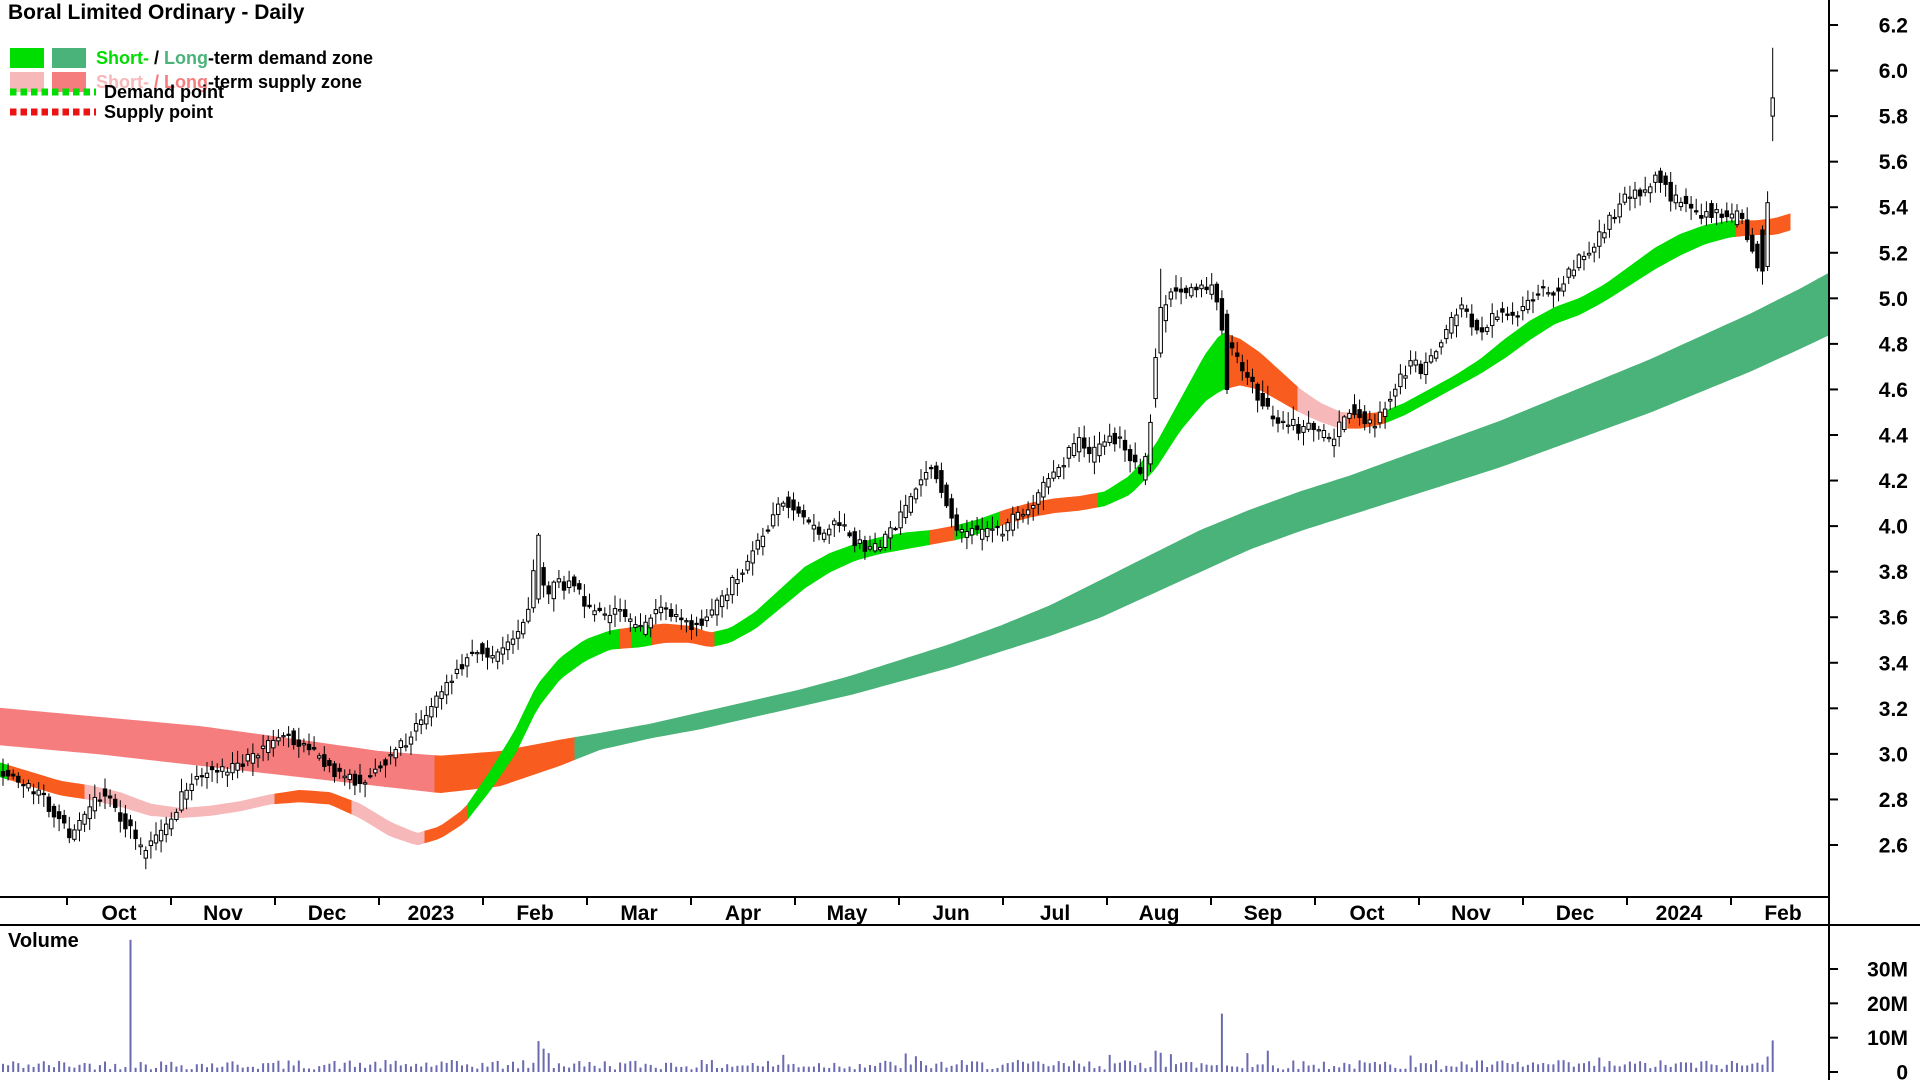  Describe the element at coordinates (899, 901) in the screenshot. I see `date-axis-ticks` at that location.